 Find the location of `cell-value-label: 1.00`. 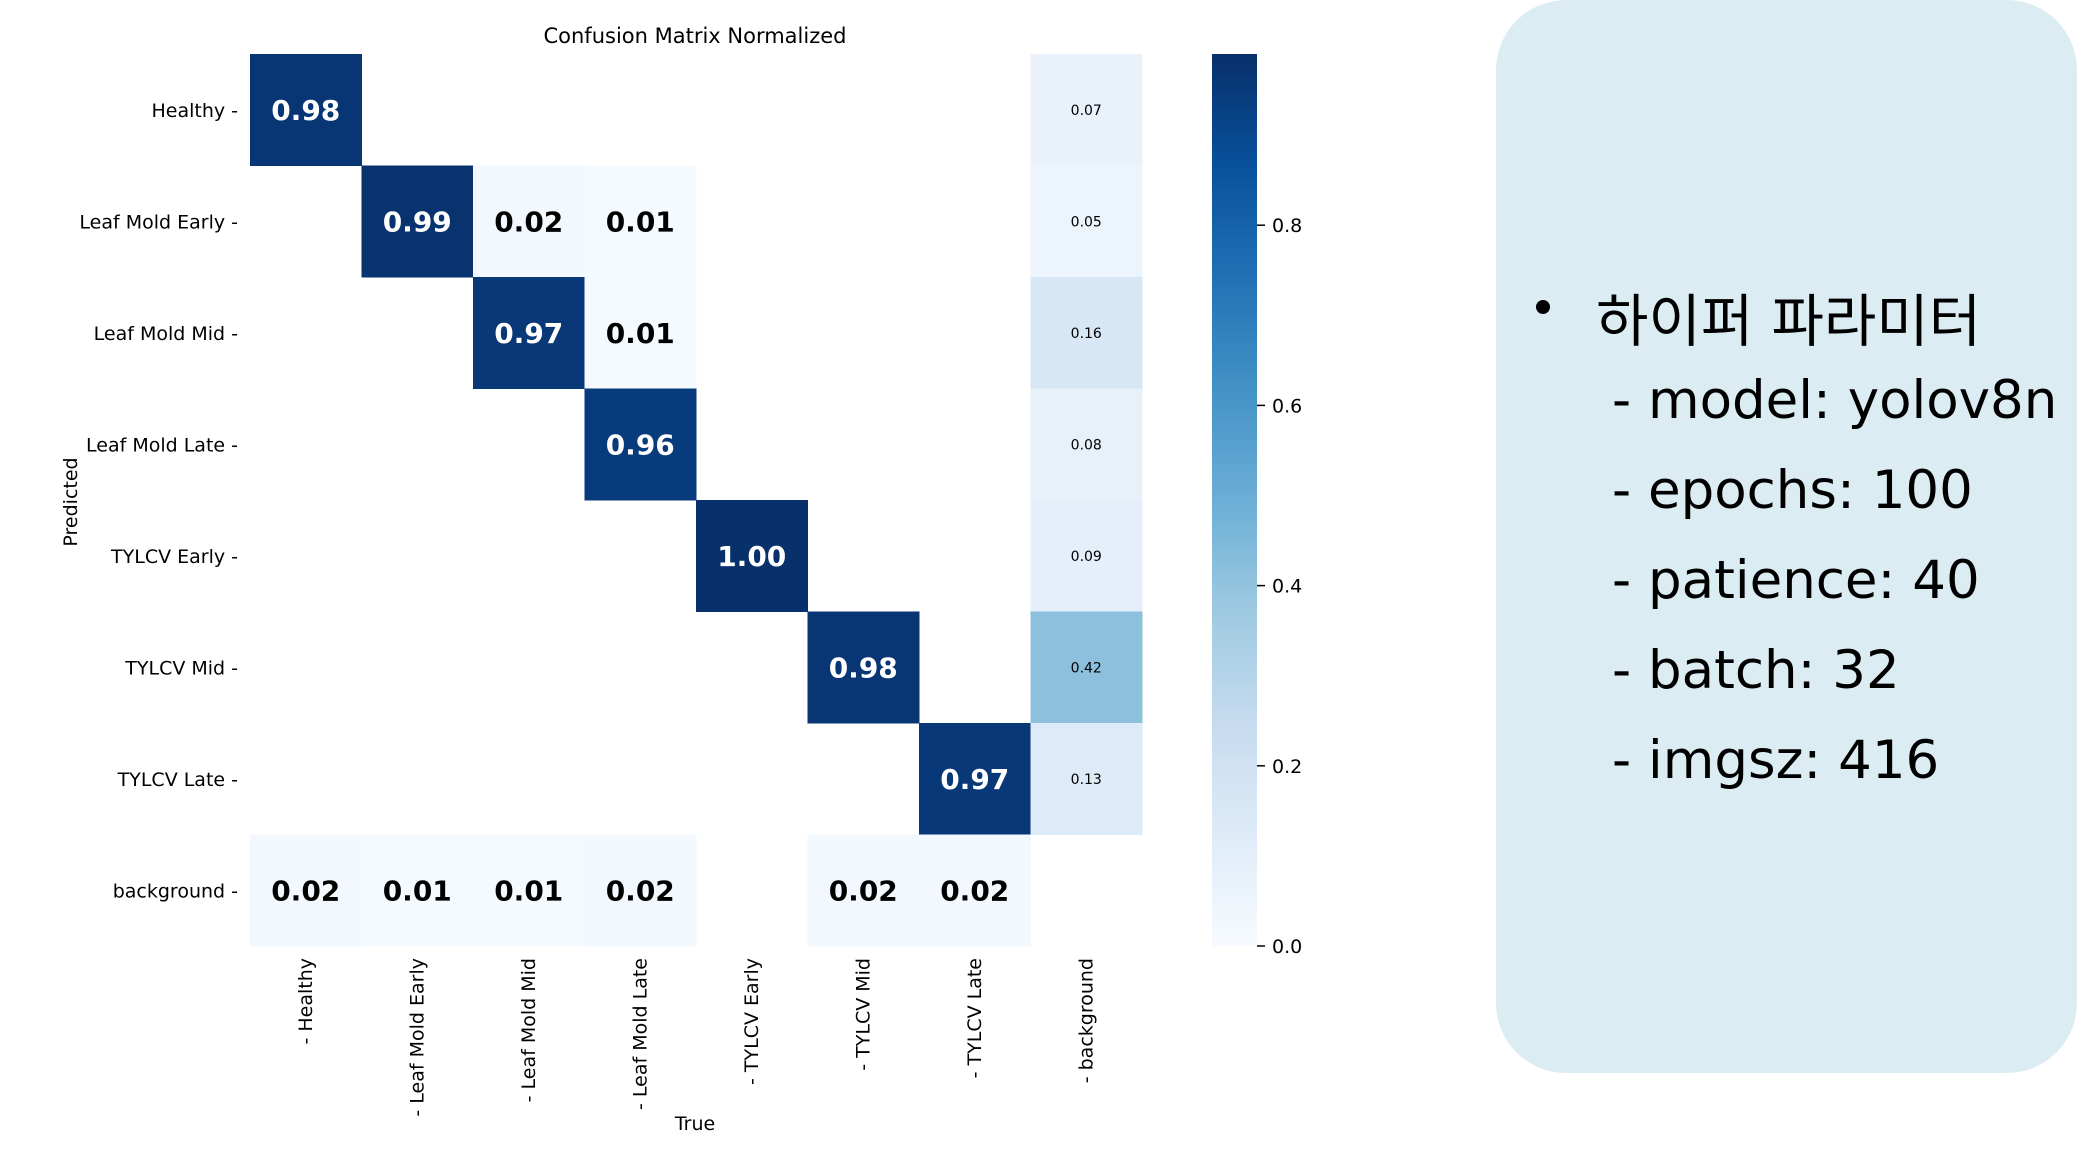

cell-value-label: 1.00 is located at coordinates (751, 556).